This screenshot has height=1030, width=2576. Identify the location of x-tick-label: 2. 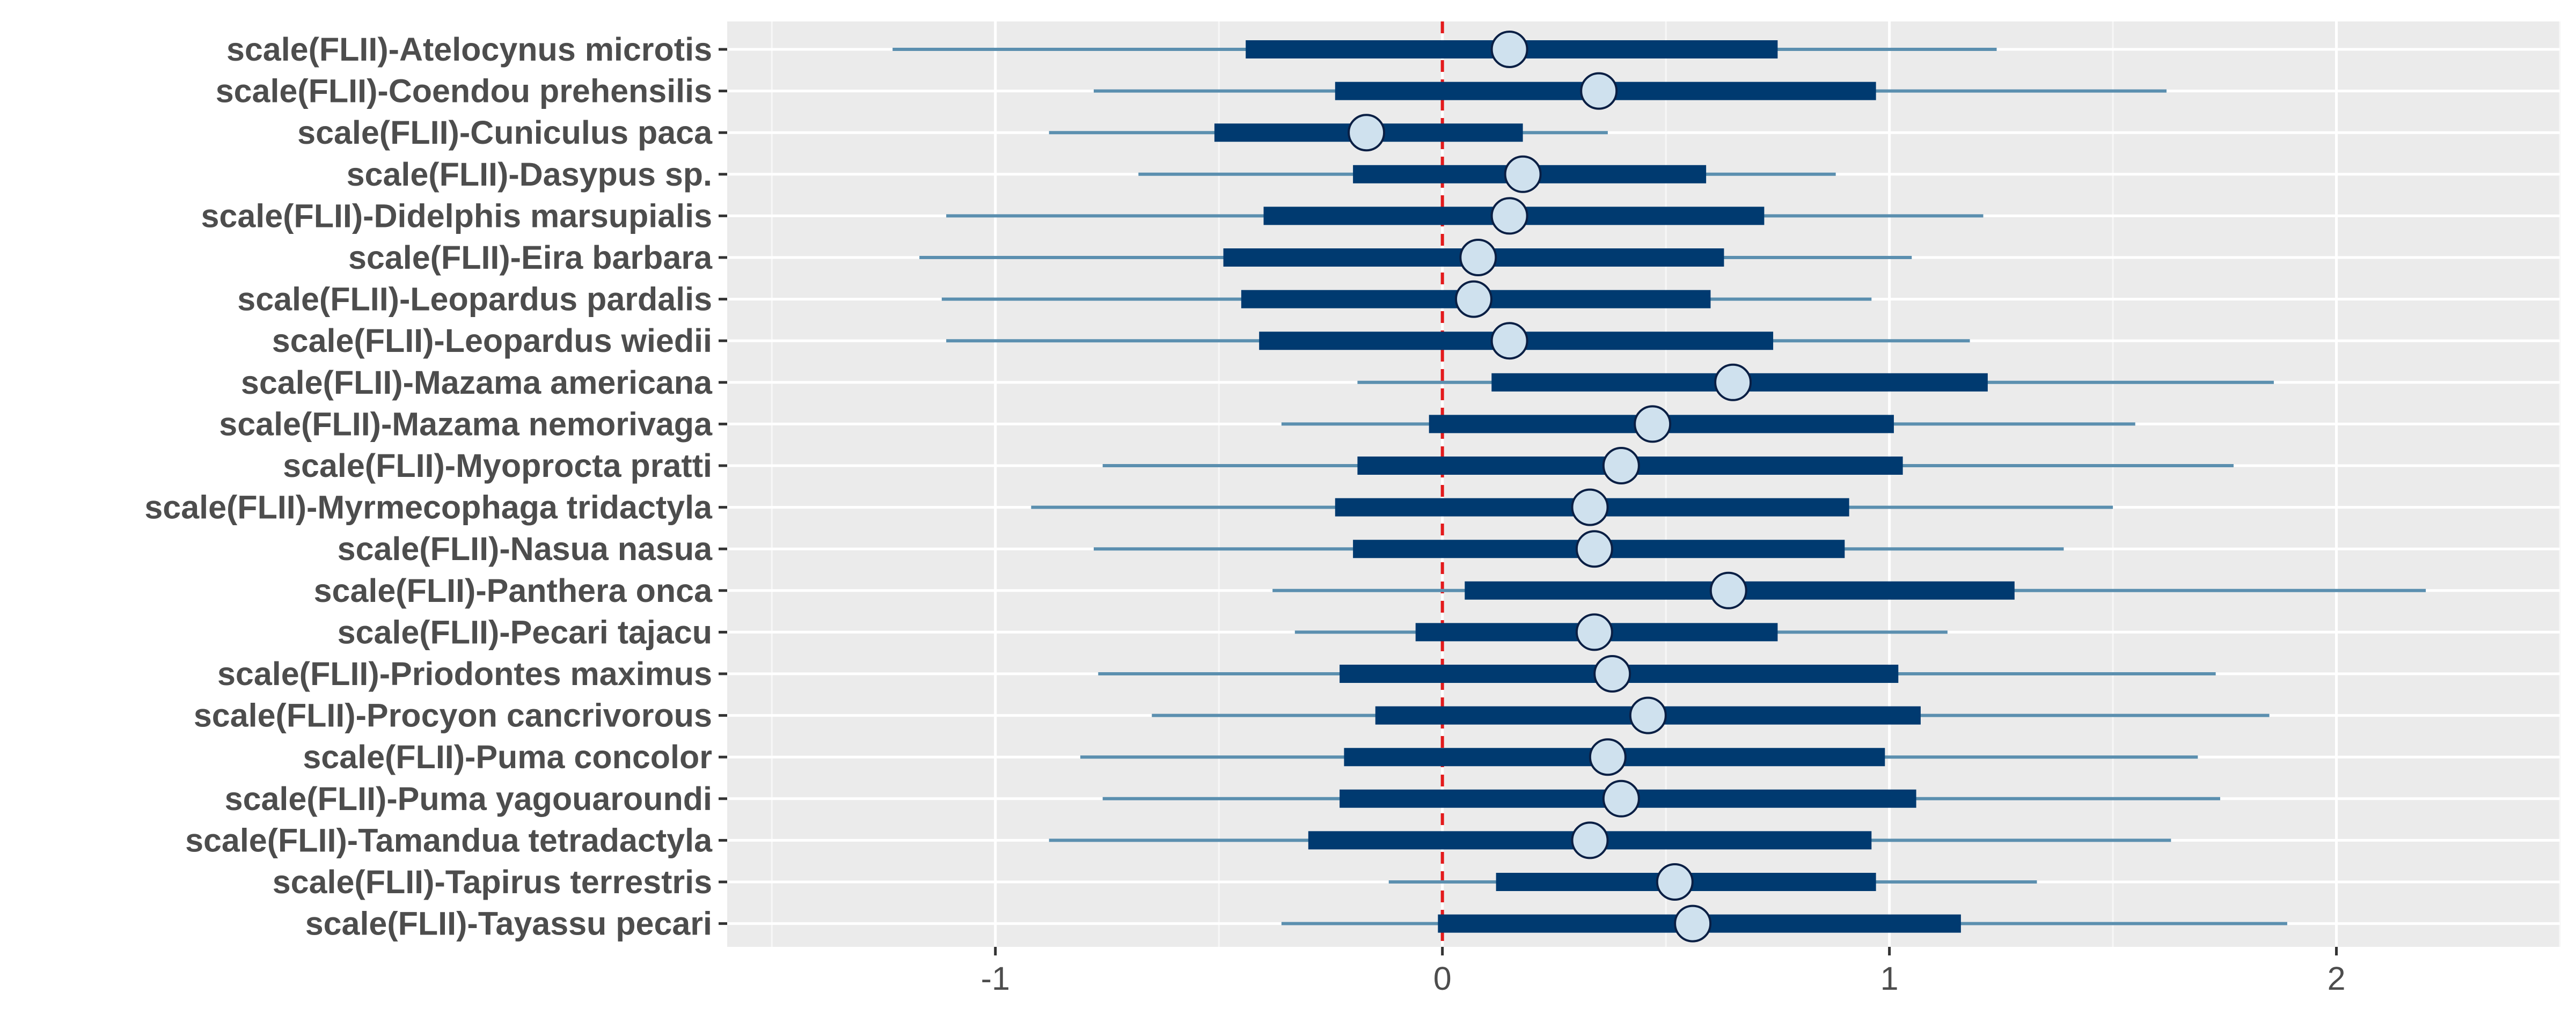
(2337, 979).